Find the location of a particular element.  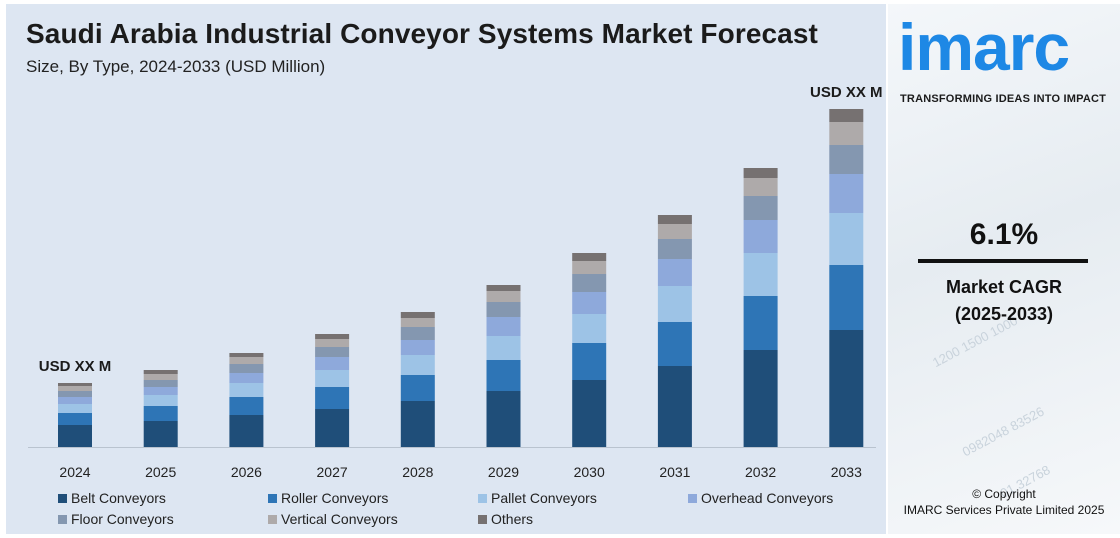

cagr-label-line2: (2025-2033) is located at coordinates (1004, 314).